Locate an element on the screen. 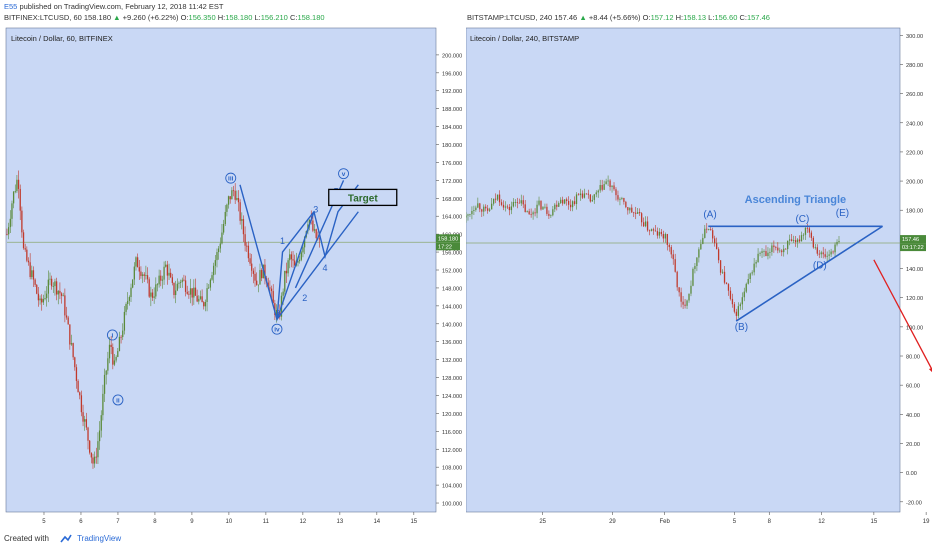 Image resolution: width=932 pixels, height=550 pixels. right-projection-arrow is located at coordinates (902, 315).